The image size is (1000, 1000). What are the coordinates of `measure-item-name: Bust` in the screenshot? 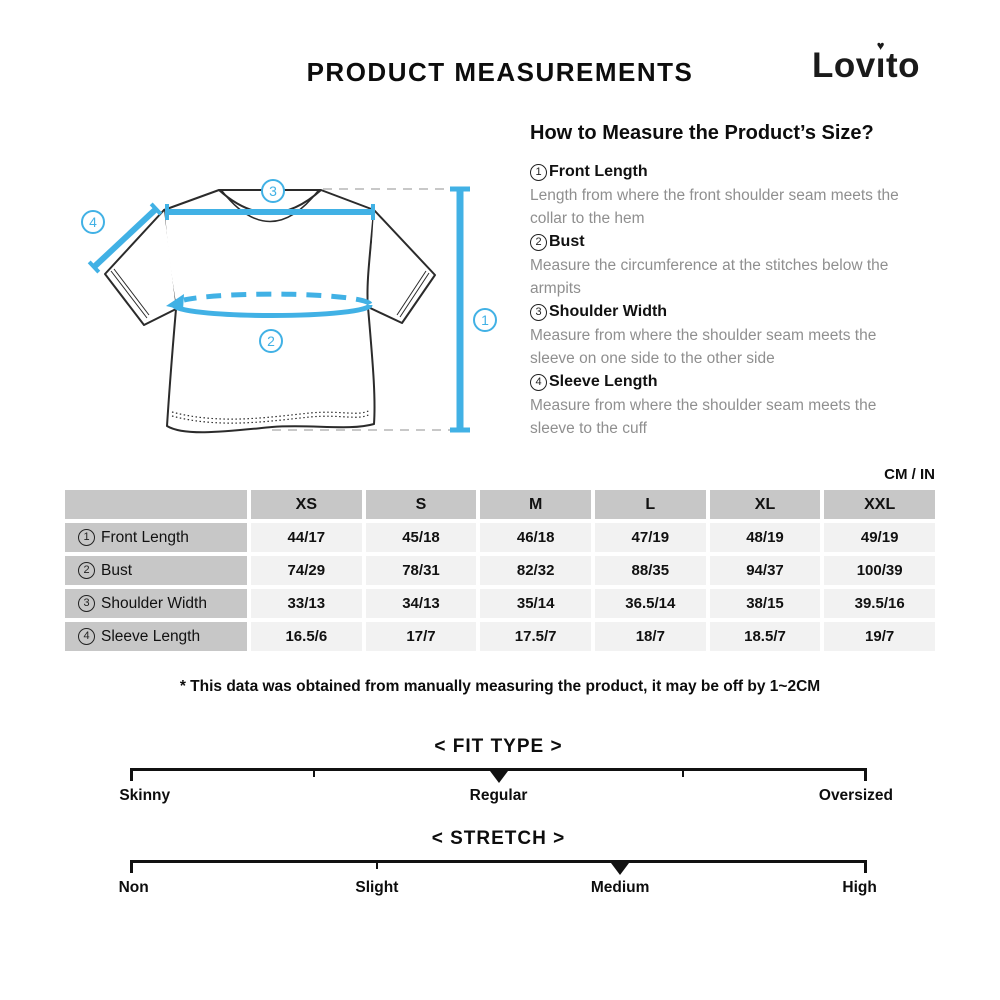 It's located at (567, 241).